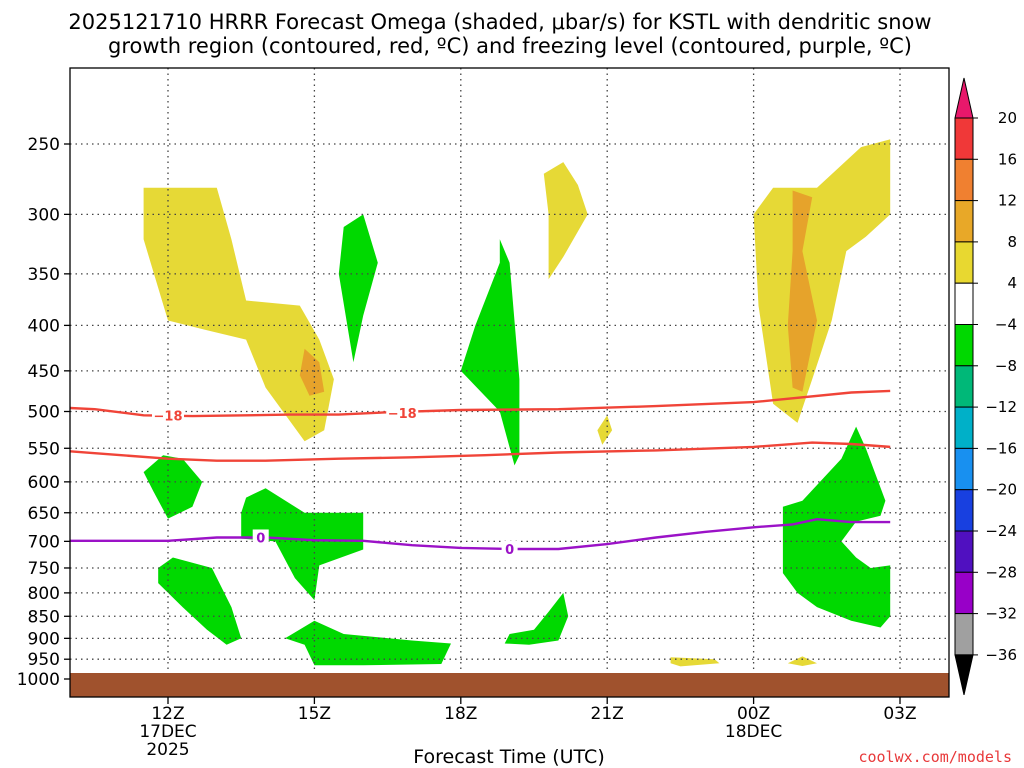 This screenshot has width=1024, height=768. Describe the element at coordinates (314, 714) in the screenshot. I see `x-tick-label-15Z: 15Z` at that location.